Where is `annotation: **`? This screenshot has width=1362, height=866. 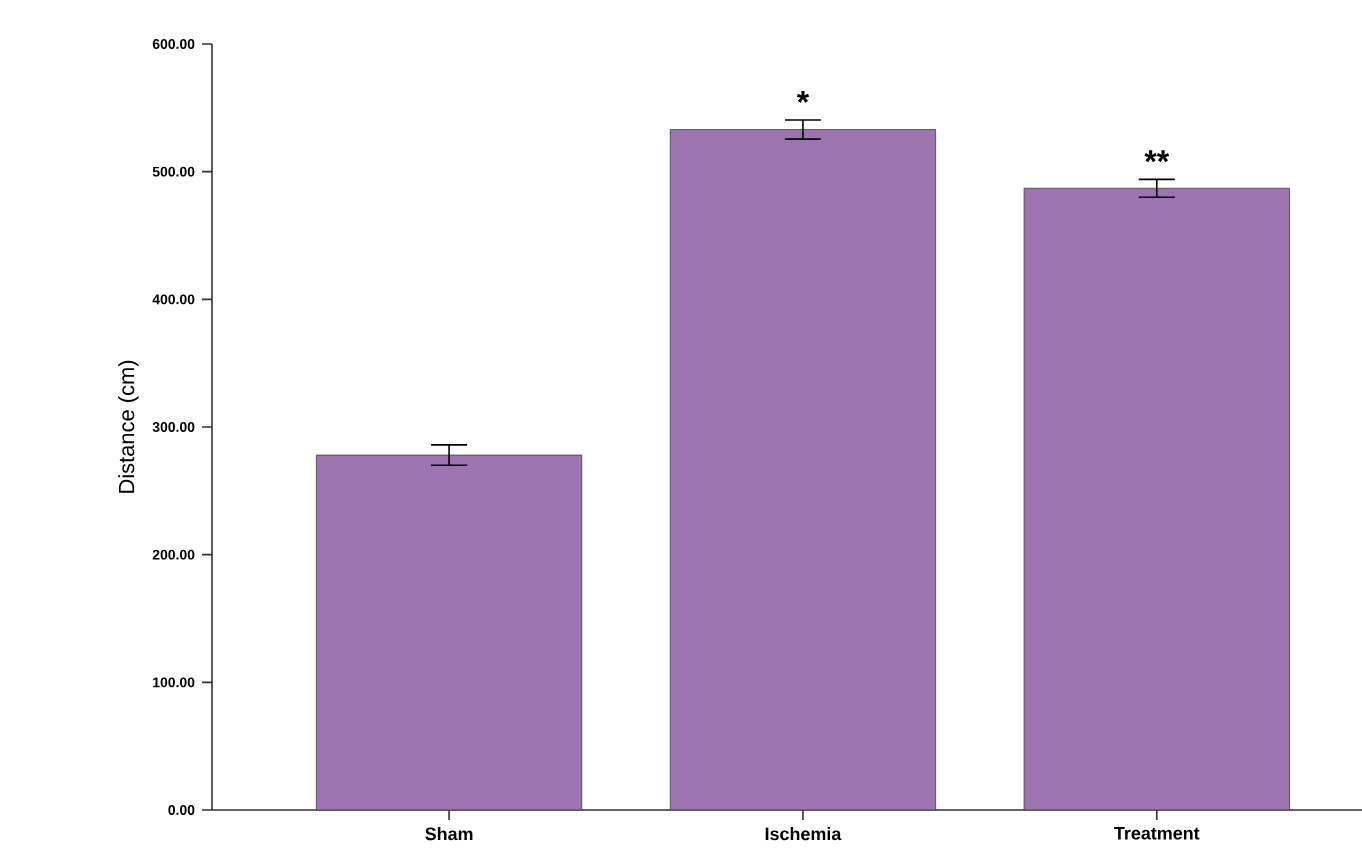 annotation: ** is located at coordinates (1157, 156).